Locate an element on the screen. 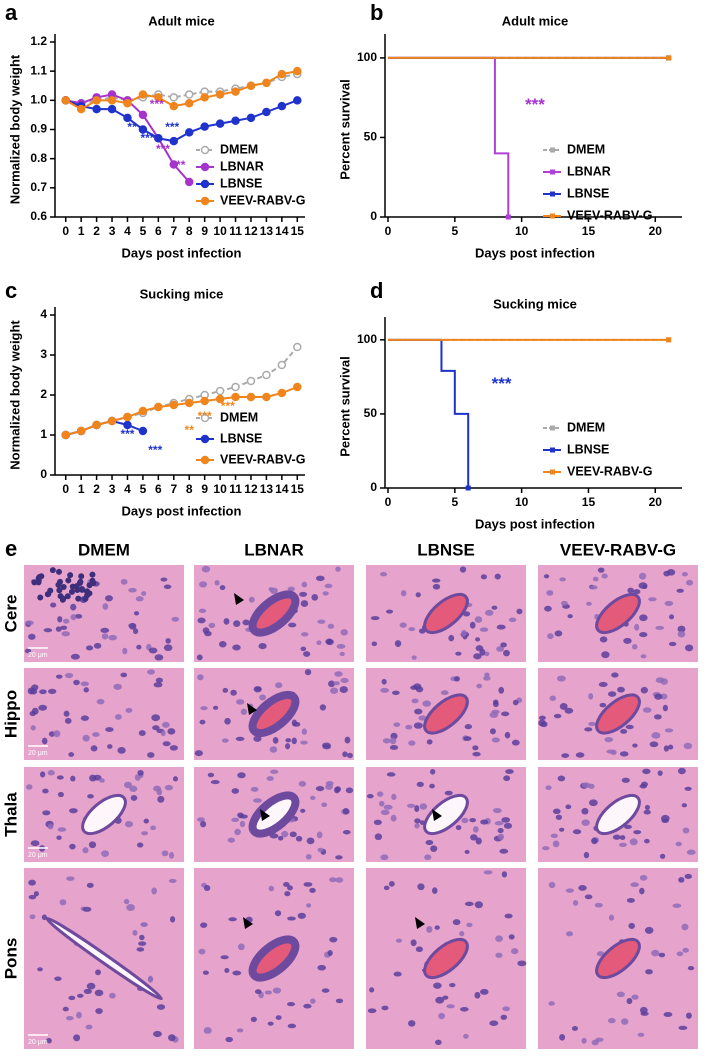 The width and height of the screenshot is (714, 1056). chart-title: Adult mice is located at coordinates (181, 20).